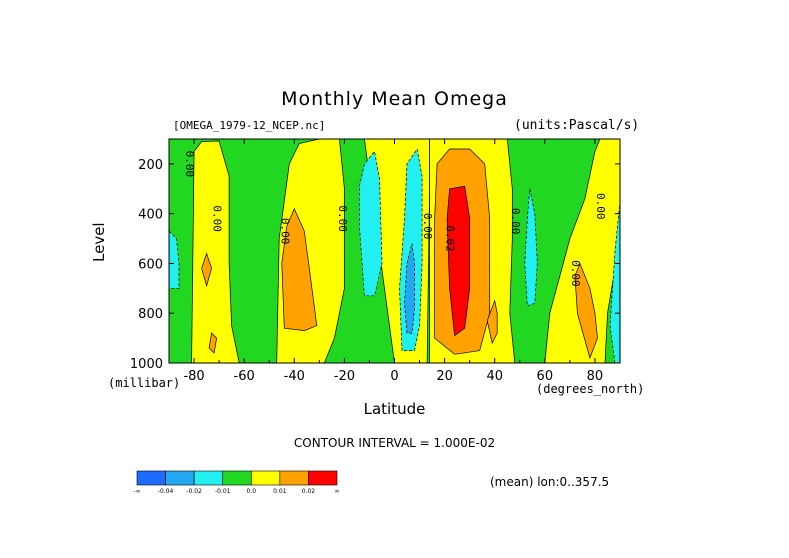 This screenshot has height=558, width=789. Describe the element at coordinates (244, 376) in the screenshot. I see `x-tick-label-1: -60` at that location.